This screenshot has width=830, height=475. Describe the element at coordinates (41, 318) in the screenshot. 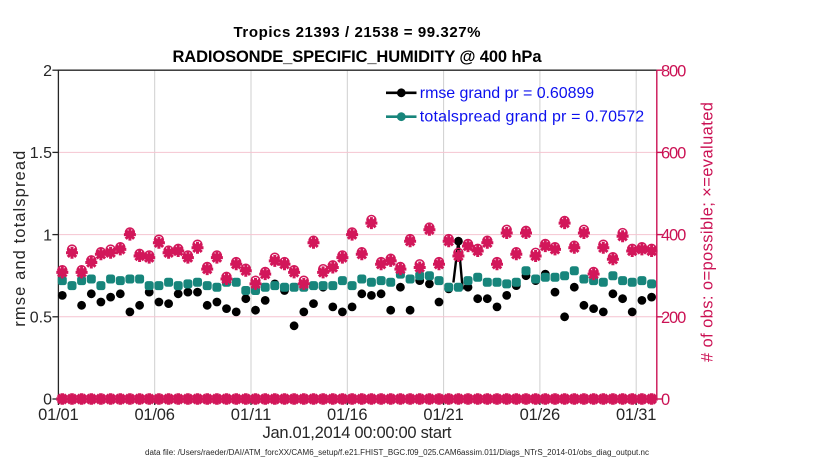

I see `svg-text: 0.5` at that location.